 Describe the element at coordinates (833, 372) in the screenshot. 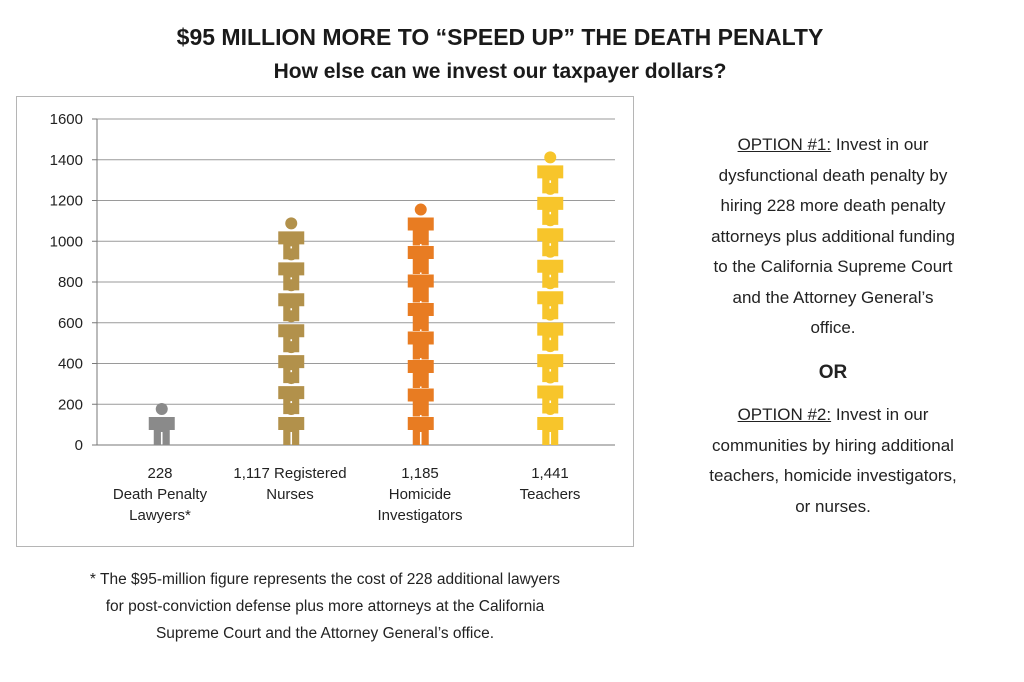

I see `or-divider: OR` at that location.